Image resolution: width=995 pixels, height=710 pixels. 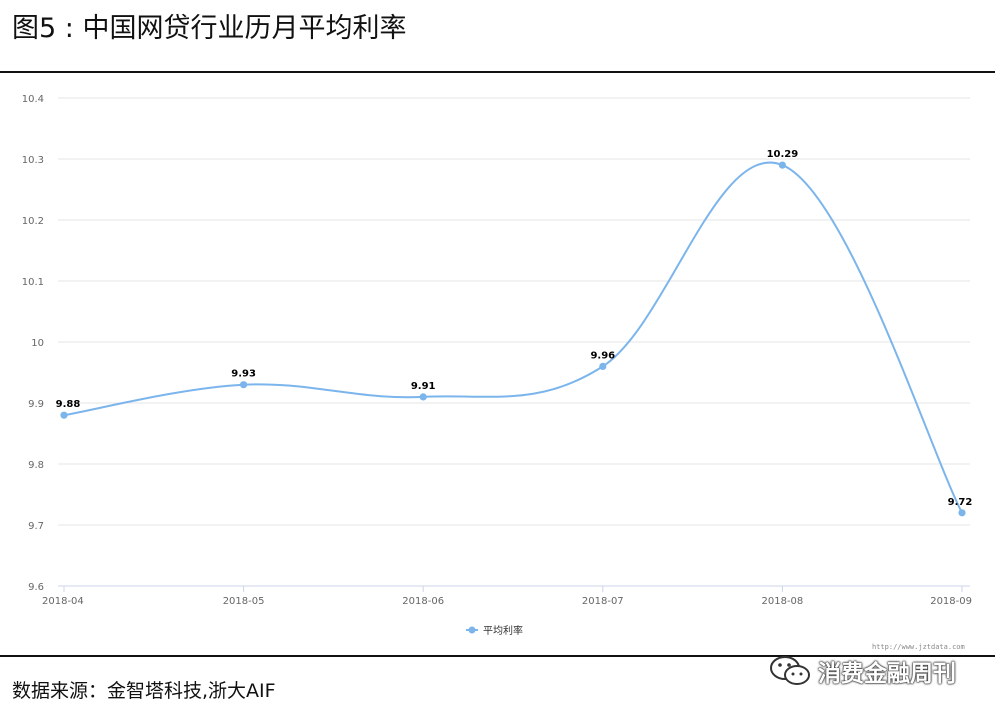 I want to click on y-axis-labels: 9.6 9.7 9.8 9.9 10 10.1 10.2 10.3 10.4, so click(x=33, y=343).